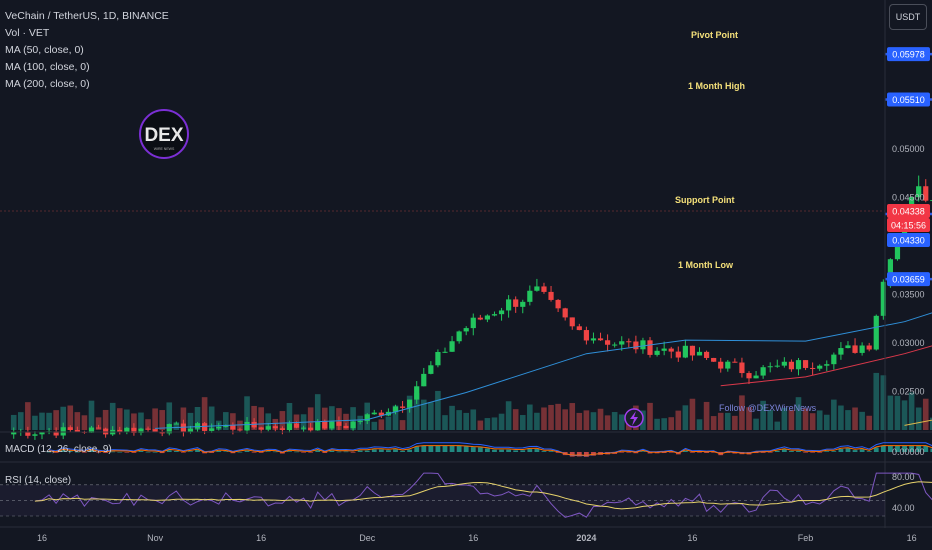 This screenshot has width=932, height=550. I want to click on pivot-price-tag: 0.05978, so click(908, 55).